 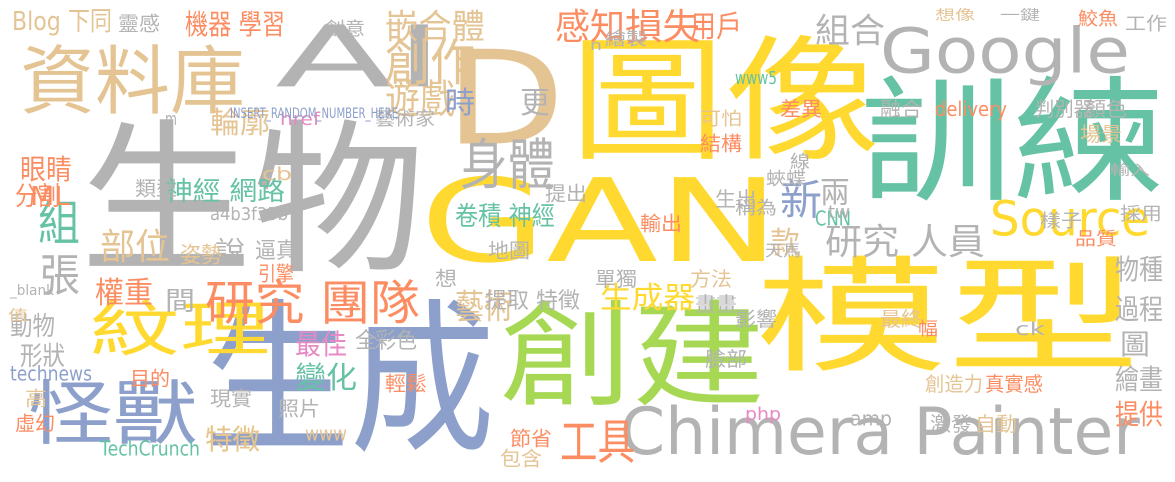 I want to click on cloud-word: Source, so click(x=1070, y=219).